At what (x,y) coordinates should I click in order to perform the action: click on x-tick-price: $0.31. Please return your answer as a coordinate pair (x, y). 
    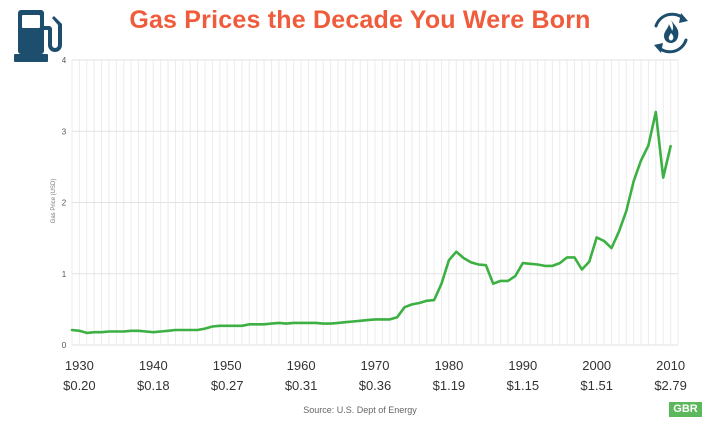
    Looking at the image, I should click on (301, 385).